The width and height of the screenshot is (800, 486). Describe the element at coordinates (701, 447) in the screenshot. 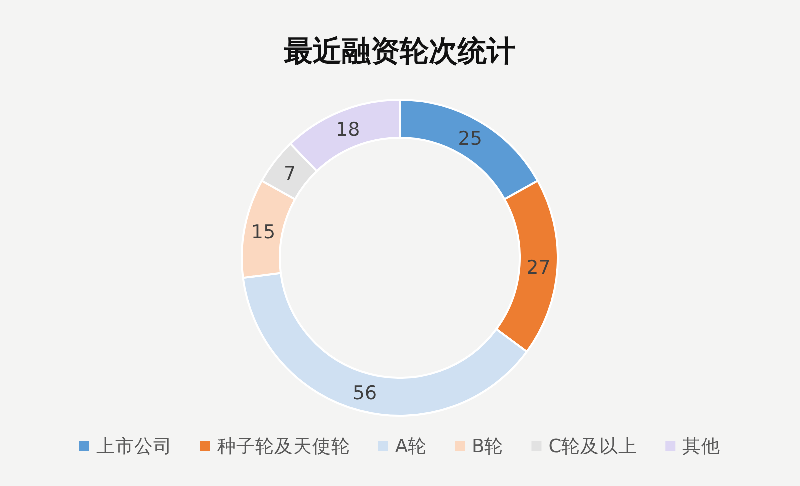

I see `legend-label: 其他` at that location.